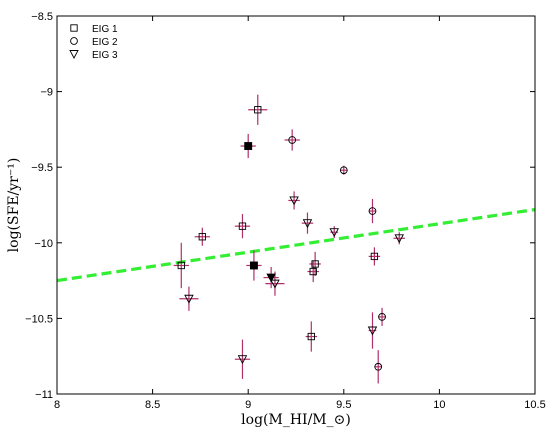  I want to click on x-tick-label: 10.5, so click(534, 405).